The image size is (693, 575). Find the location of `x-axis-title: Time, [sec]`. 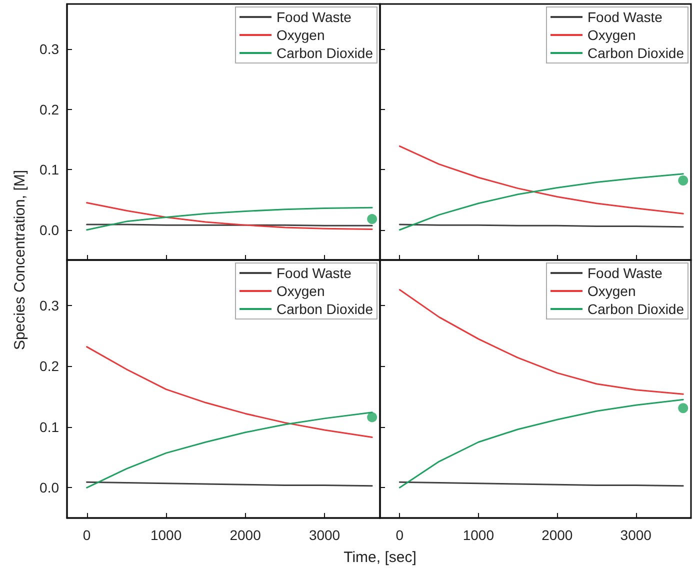

x-axis-title: Time, [sec] is located at coordinates (380, 557).